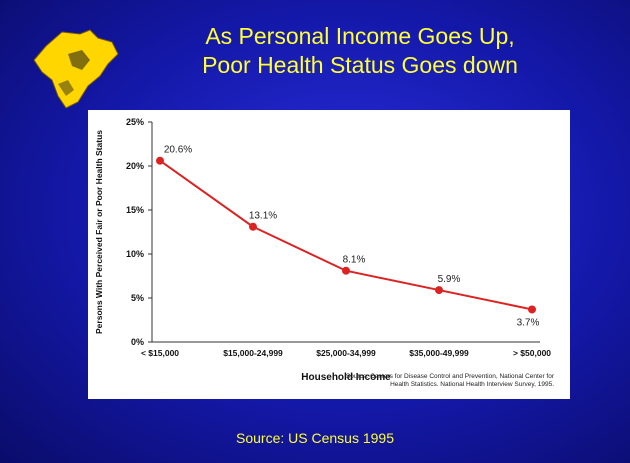  I want to click on x-tick-label: < $15,000, so click(160, 353).